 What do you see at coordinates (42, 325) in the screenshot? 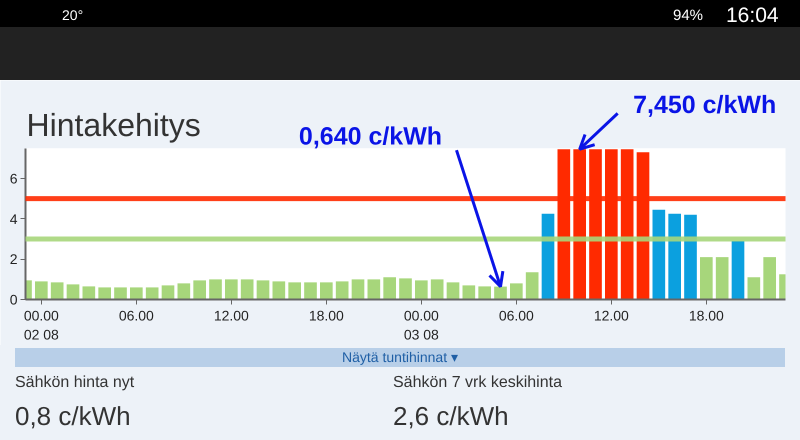
I see `x-tick-label: 00.00 02 08` at bounding box center [42, 325].